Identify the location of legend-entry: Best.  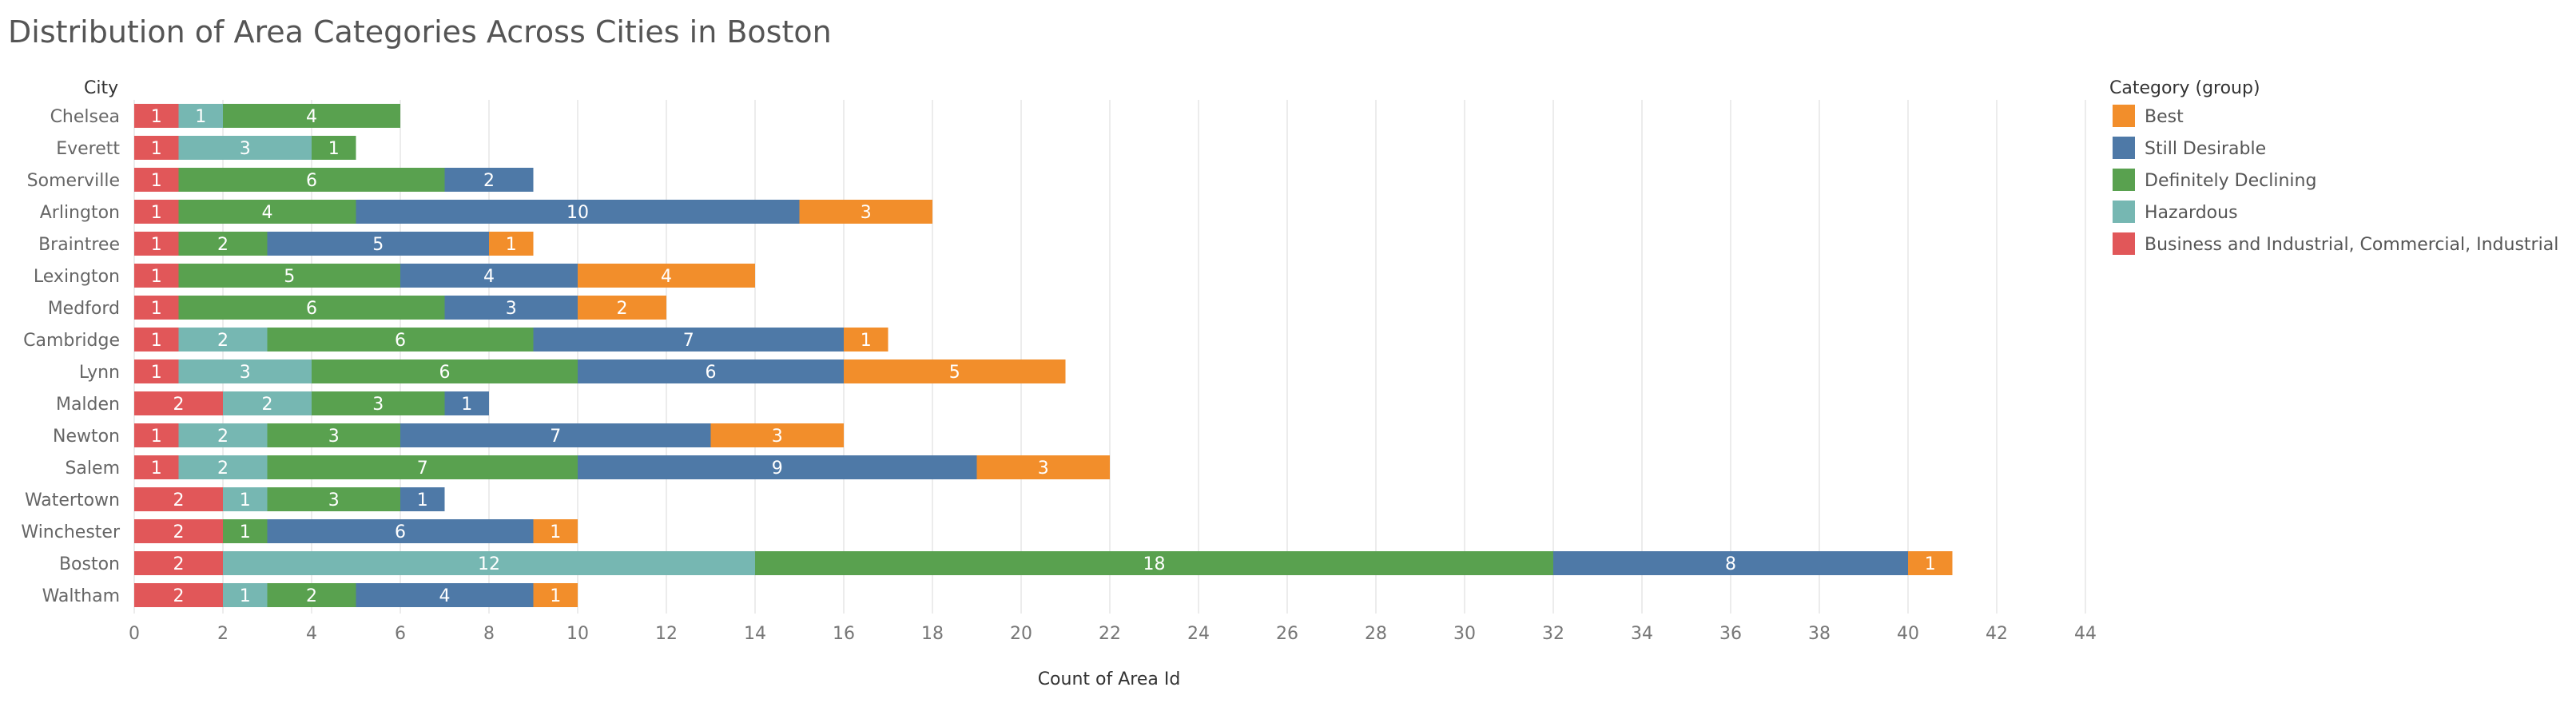
(2164, 117).